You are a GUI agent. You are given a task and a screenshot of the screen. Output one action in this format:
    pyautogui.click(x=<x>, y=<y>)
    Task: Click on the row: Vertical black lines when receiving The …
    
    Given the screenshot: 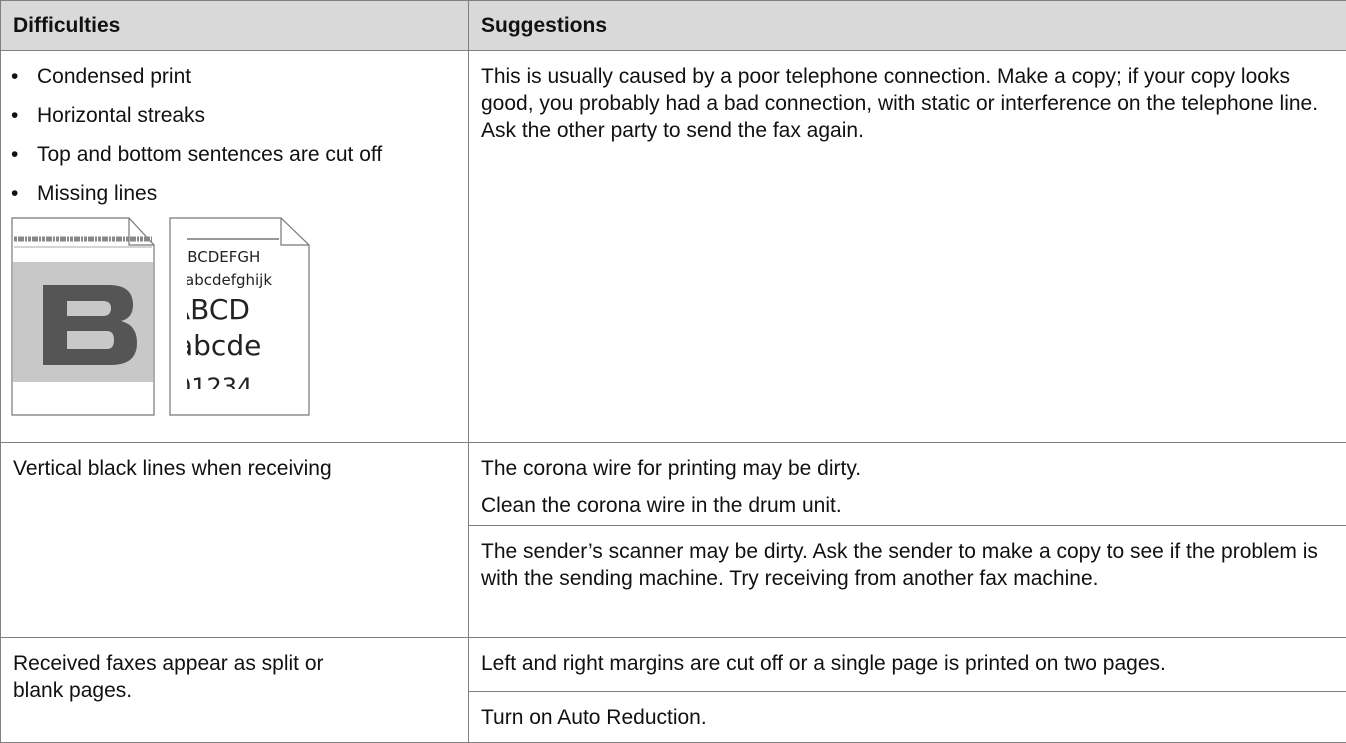 What is the action you would take?
    pyautogui.click(x=673, y=484)
    